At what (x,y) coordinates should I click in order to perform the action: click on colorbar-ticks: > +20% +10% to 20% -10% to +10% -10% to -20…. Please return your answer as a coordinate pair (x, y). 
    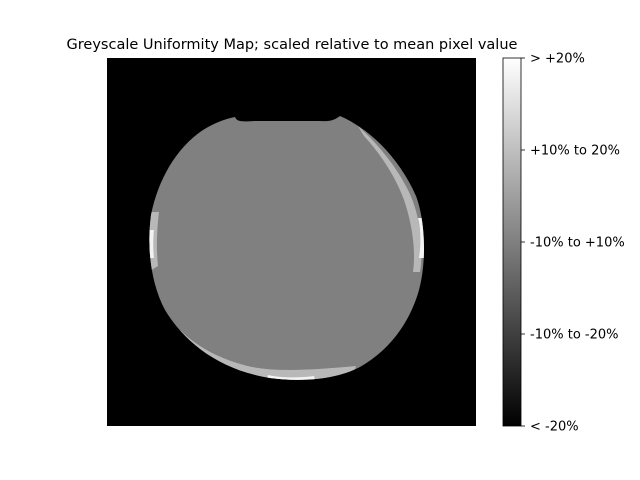
    Looking at the image, I should click on (573, 243).